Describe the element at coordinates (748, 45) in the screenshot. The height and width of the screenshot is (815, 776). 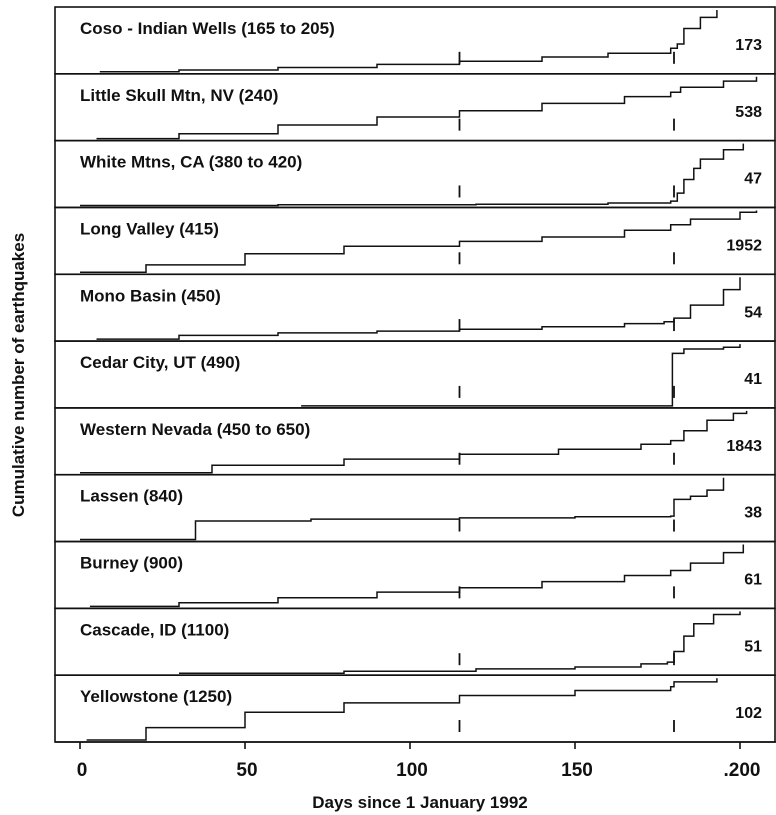
I see `count-label: 173` at that location.